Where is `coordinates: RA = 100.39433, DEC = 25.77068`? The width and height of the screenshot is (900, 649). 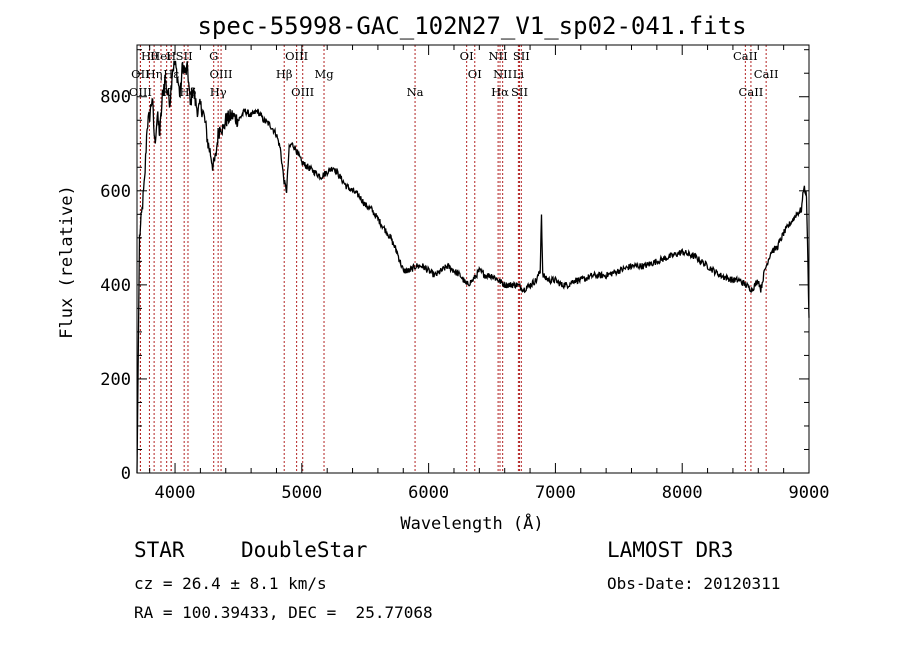
coordinates: RA = 100.39433, DEC = 25.77068 is located at coordinates (283, 612).